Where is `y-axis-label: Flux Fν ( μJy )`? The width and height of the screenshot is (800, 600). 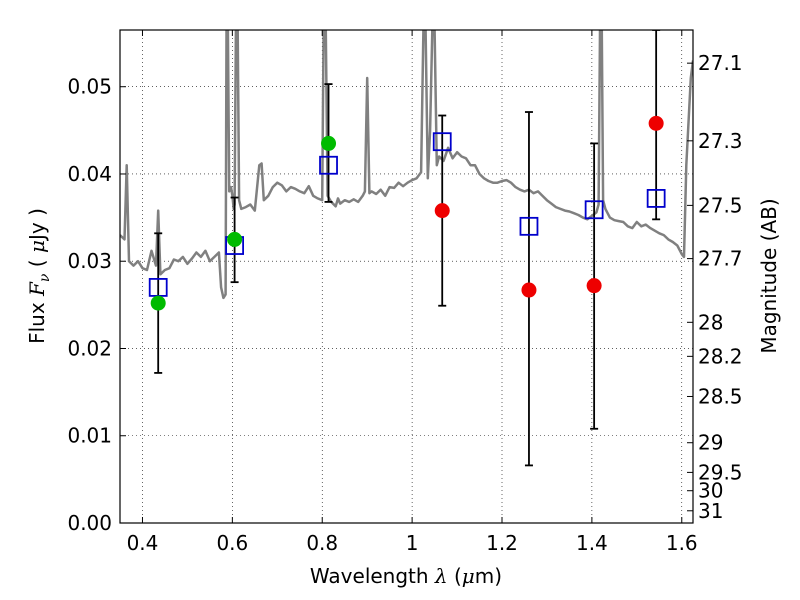 y-axis-label: Flux Fν ( μJy ) is located at coordinates (39, 276).